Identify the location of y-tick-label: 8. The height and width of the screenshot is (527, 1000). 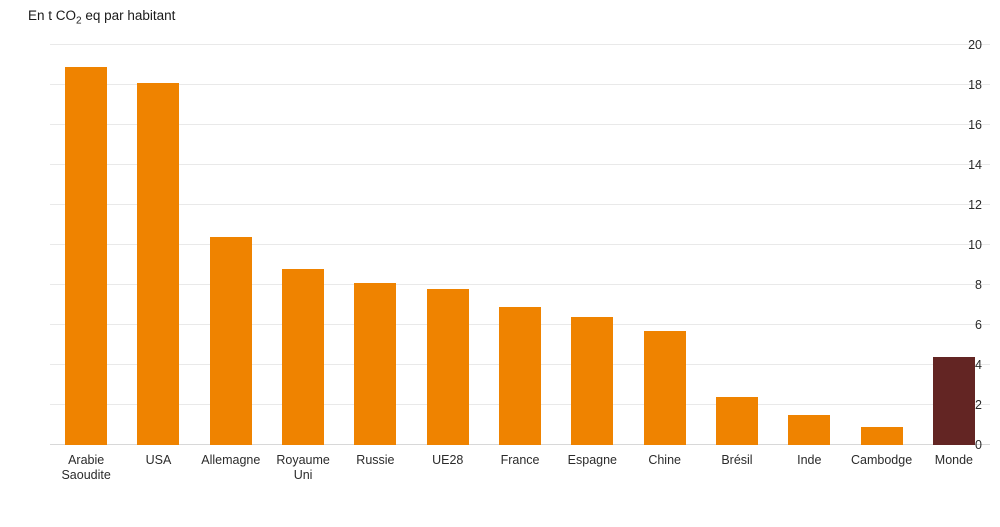
(978, 285).